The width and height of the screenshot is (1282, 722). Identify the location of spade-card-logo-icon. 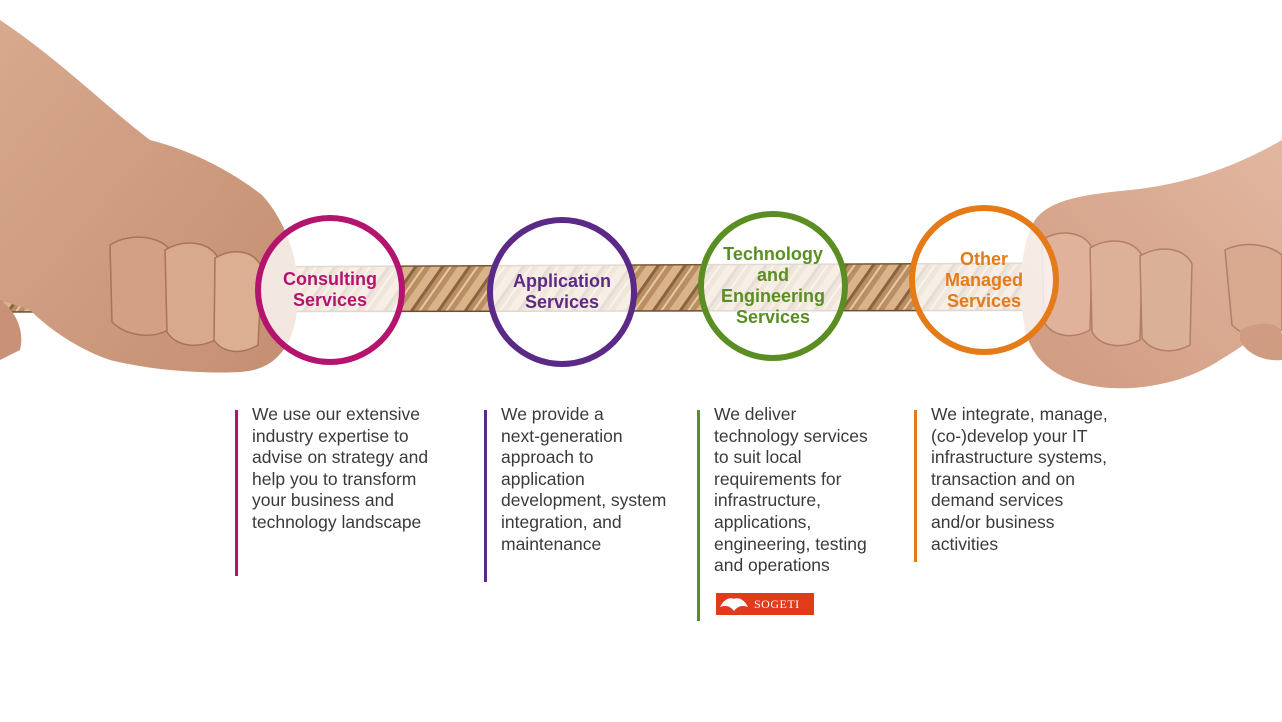
(765, 604).